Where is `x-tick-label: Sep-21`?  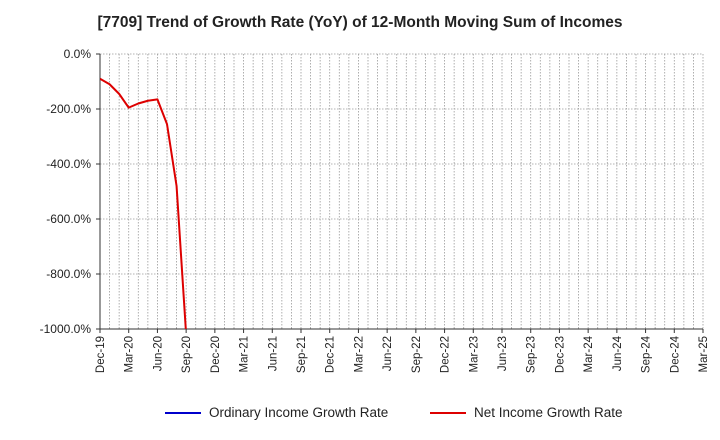
x-tick-label: Sep-21 is located at coordinates (302, 354).